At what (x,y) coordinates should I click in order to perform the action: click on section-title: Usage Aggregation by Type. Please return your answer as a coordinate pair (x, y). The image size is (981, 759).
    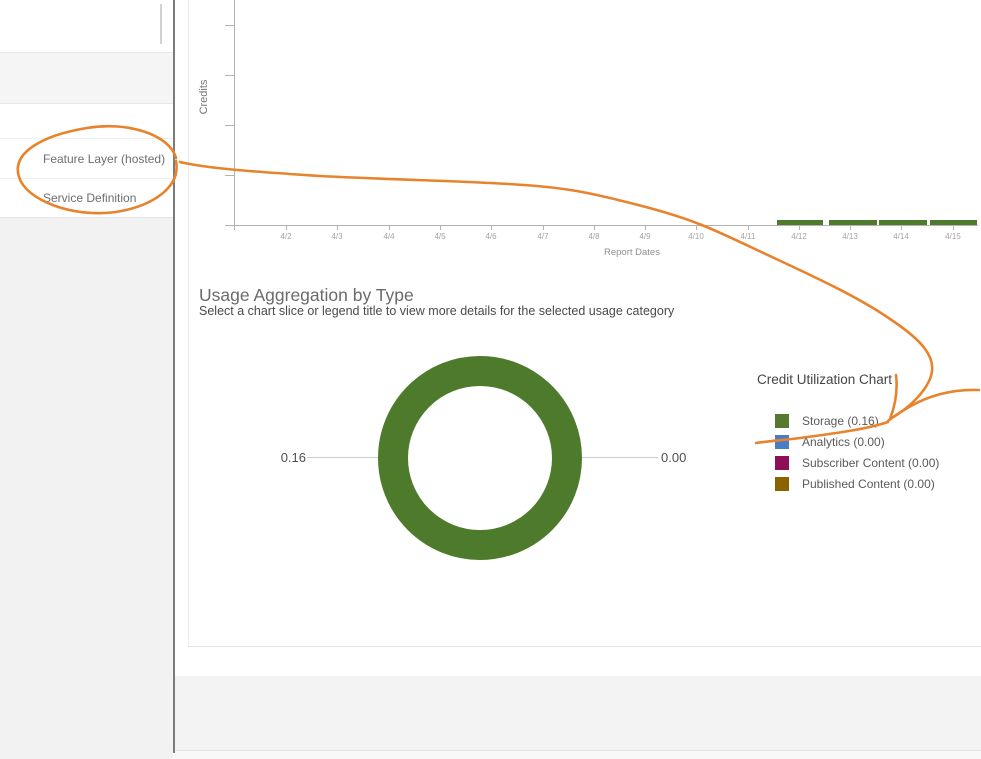
    Looking at the image, I should click on (306, 295).